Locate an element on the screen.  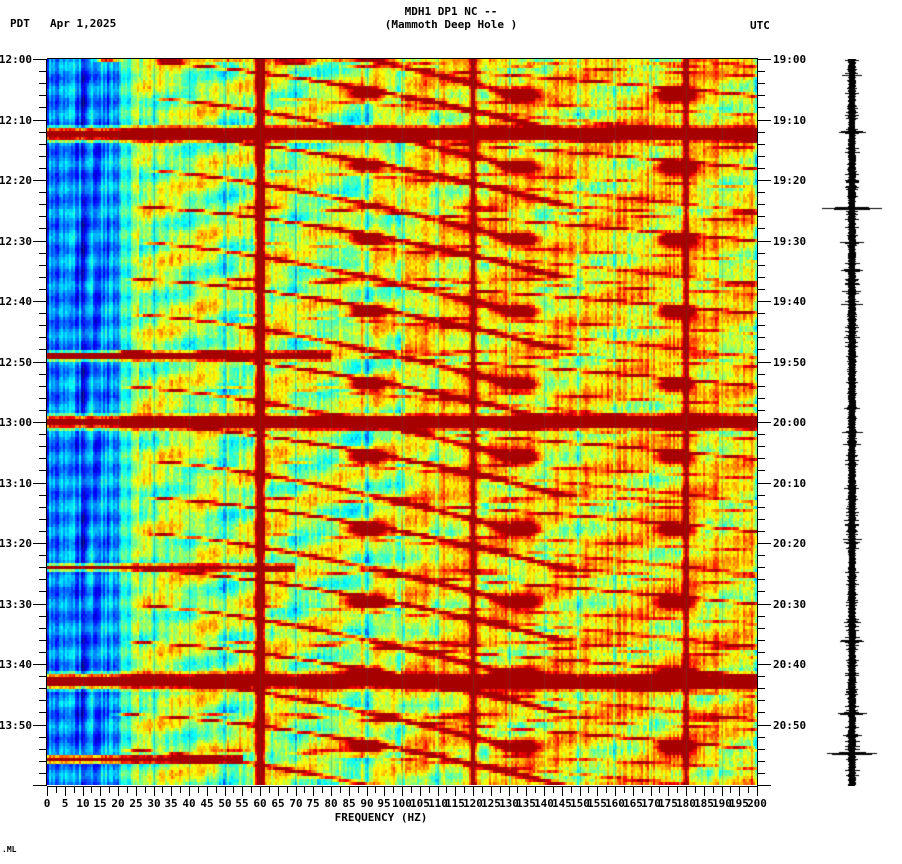
time-label-right: 19:30 is located at coordinates (790, 241).